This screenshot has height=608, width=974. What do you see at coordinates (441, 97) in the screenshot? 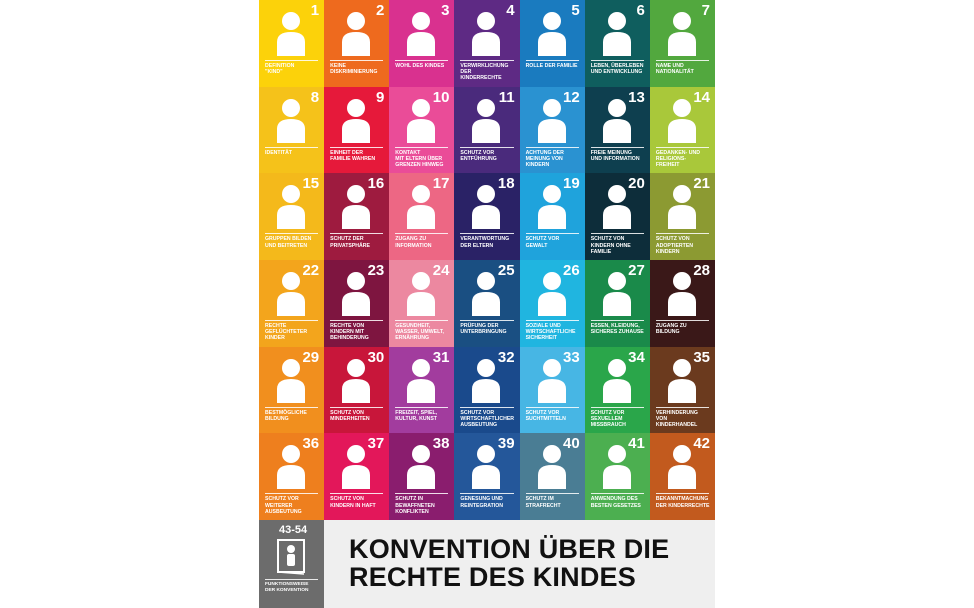
I see `article-number: 10` at bounding box center [441, 97].